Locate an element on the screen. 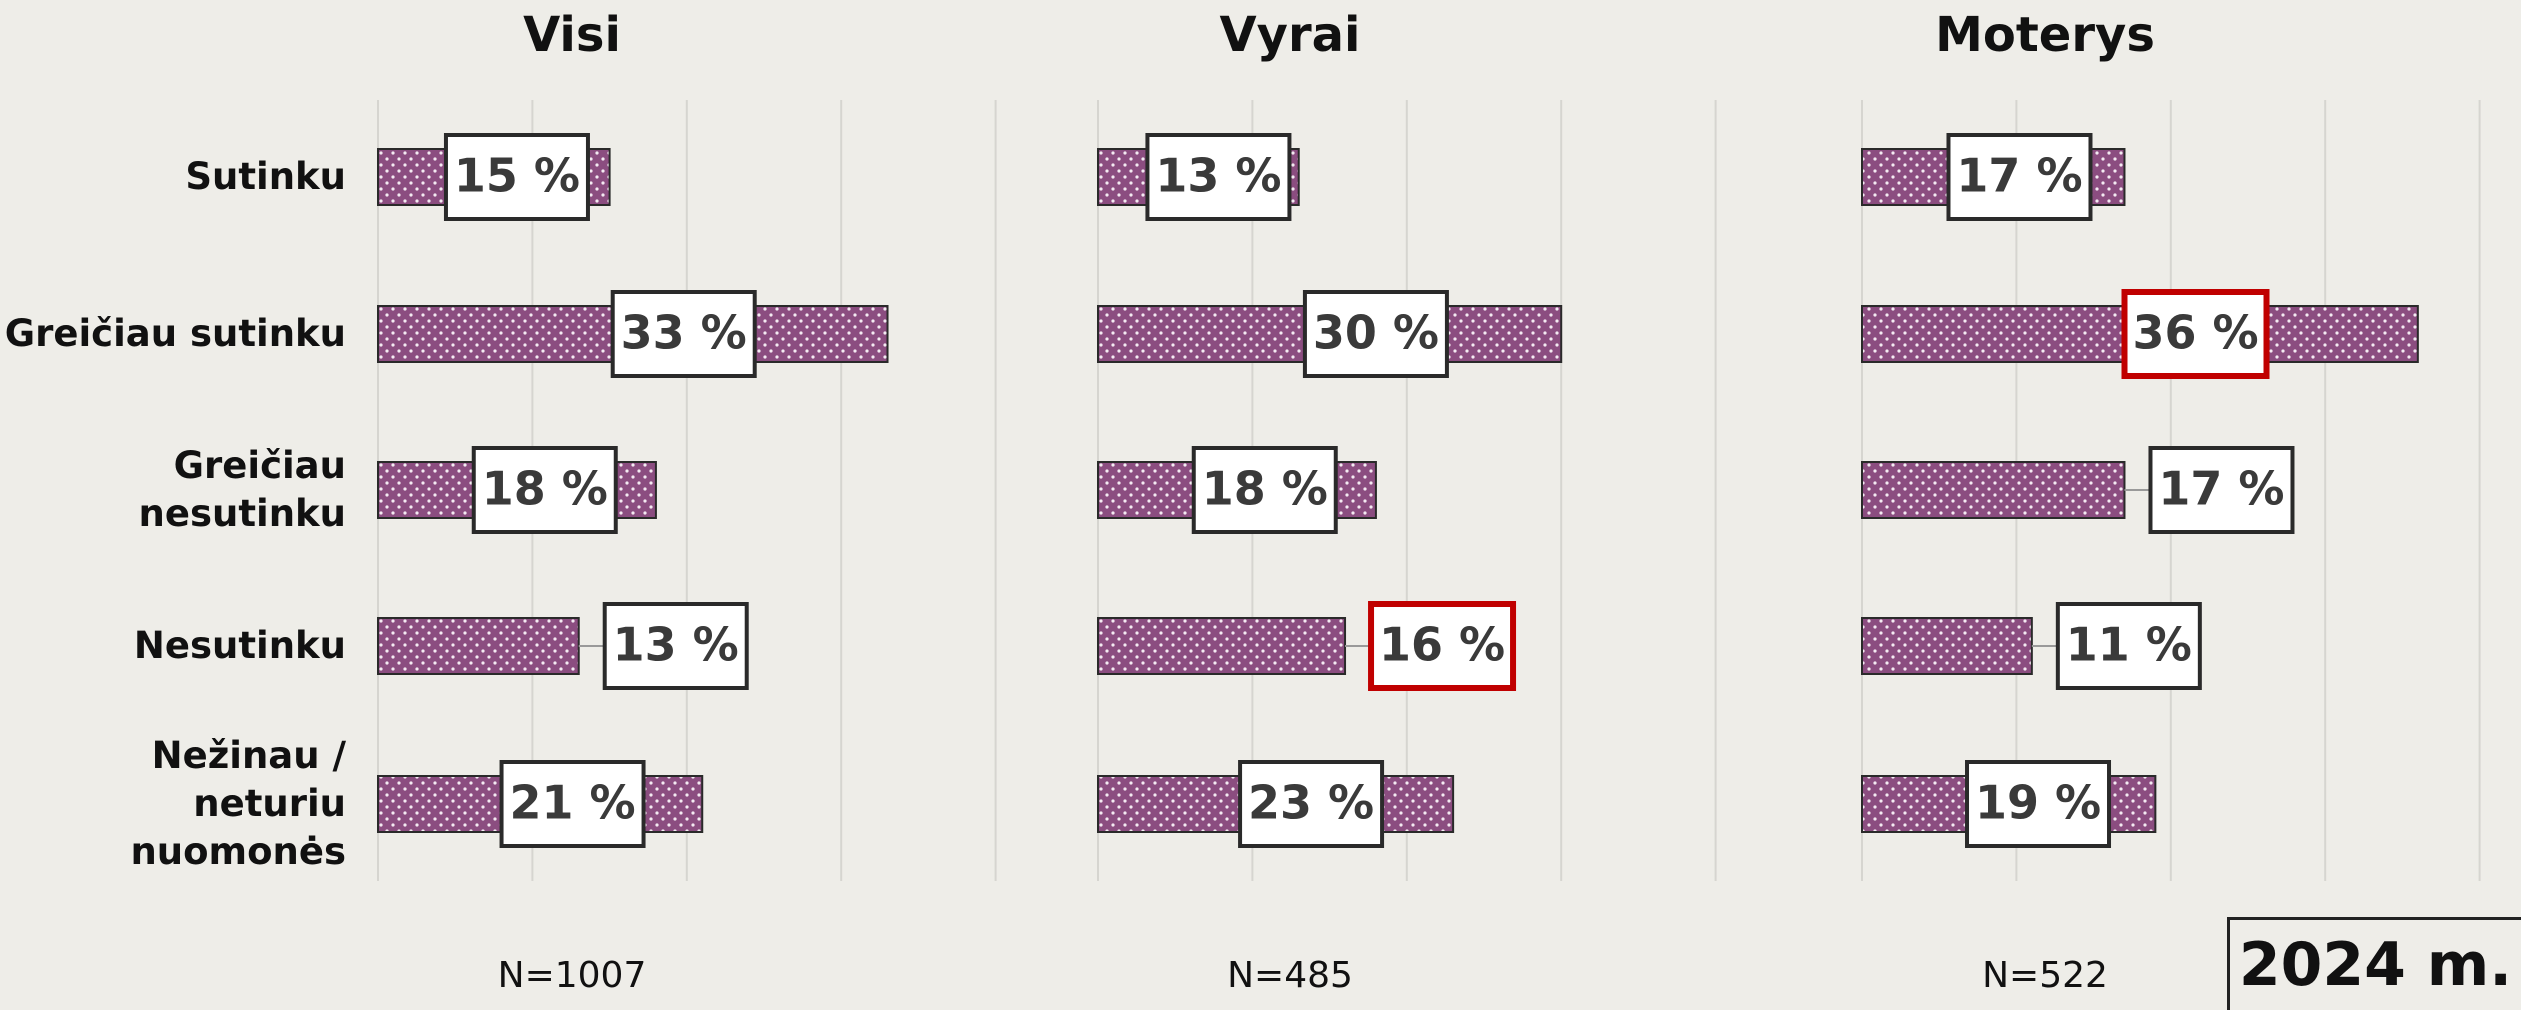 The width and height of the screenshot is (2521, 1010). value-label: 36 % is located at coordinates (2195, 333).